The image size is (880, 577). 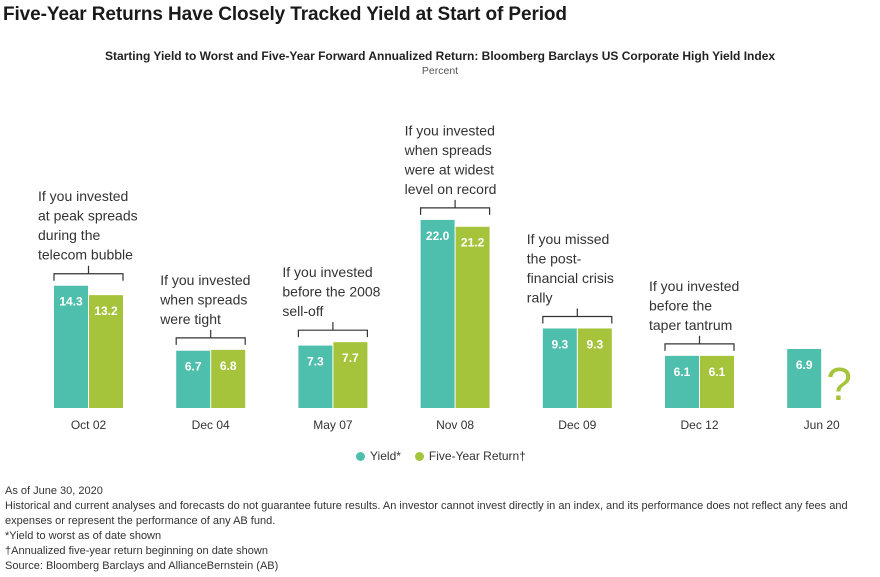 I want to click on x-tick-label: Dec 12, so click(x=699, y=425).